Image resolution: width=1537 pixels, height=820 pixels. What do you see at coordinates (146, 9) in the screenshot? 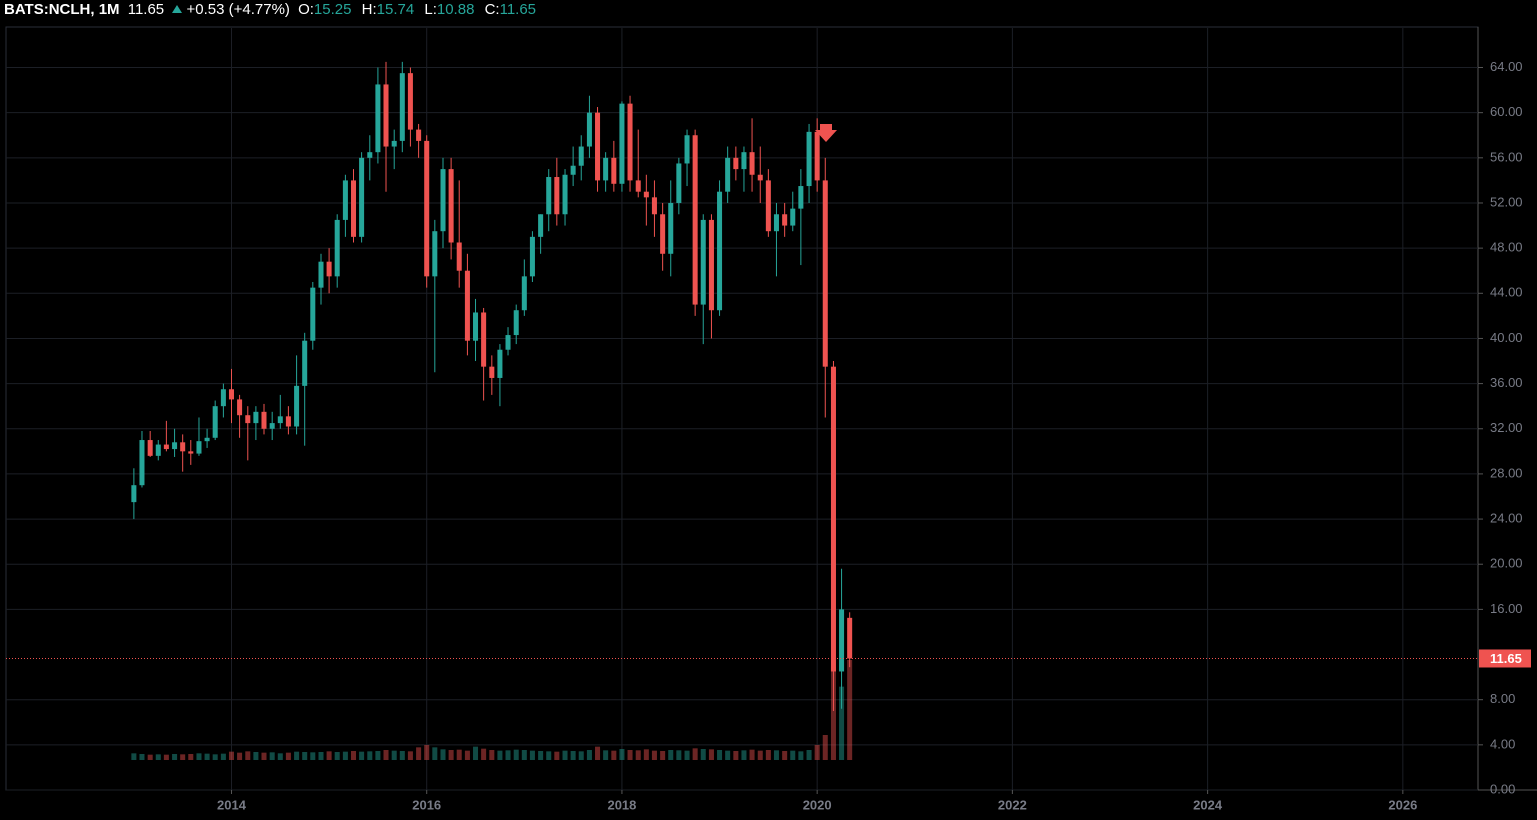
I see `last: 11.65` at bounding box center [146, 9].